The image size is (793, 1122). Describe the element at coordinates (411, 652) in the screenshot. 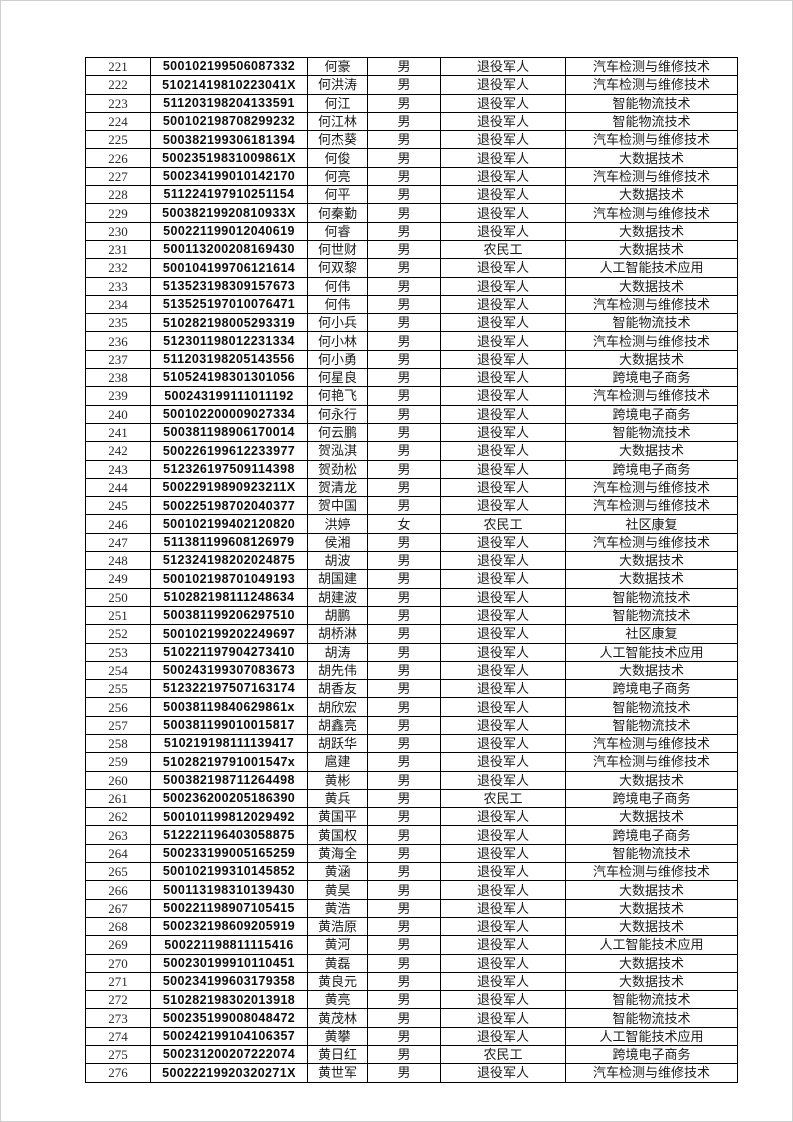

I see `table-row: 253 510221197904273410 胡涛男退役军人 人工智能技术应用` at that location.